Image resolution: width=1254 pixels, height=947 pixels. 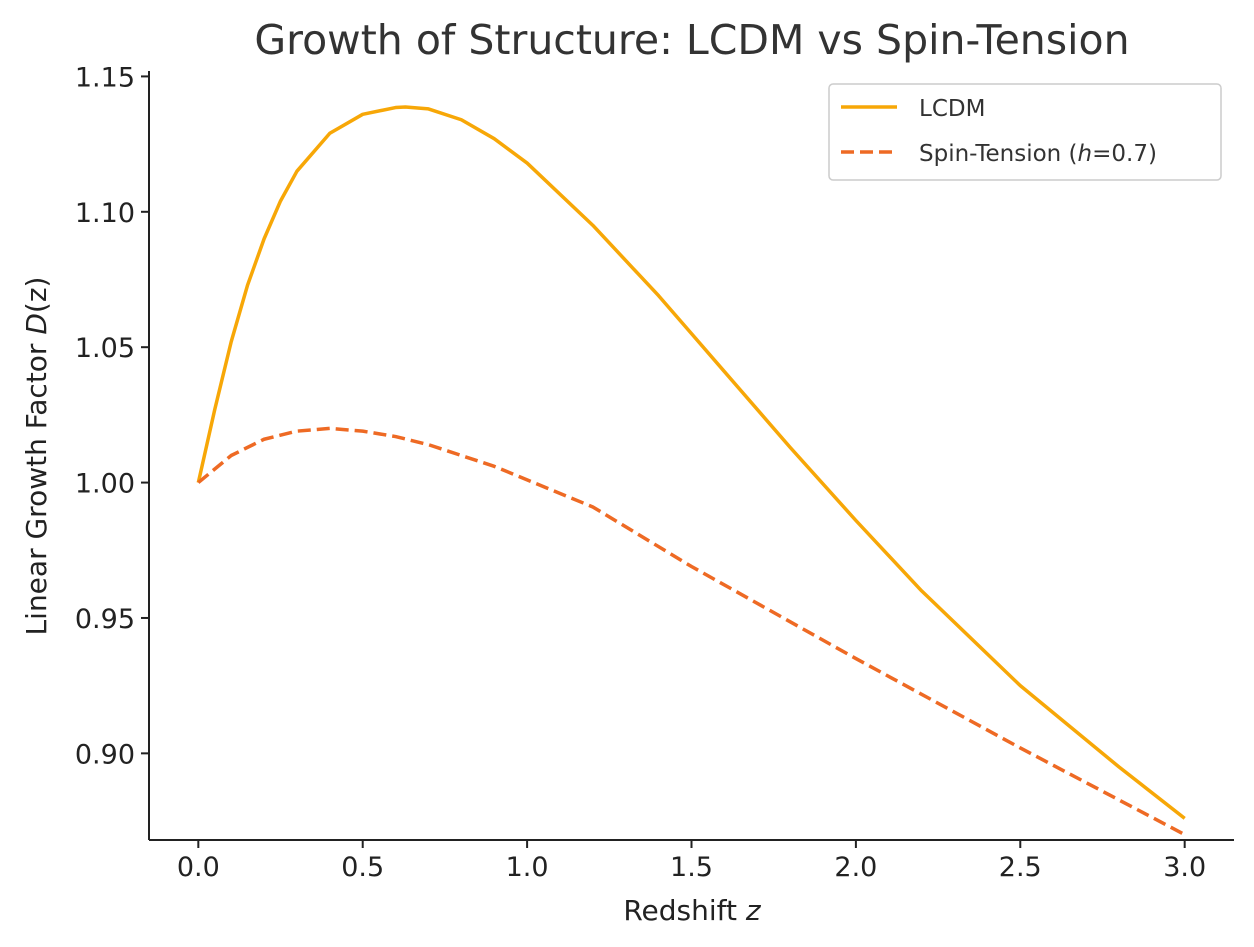 What do you see at coordinates (1184, 867) in the screenshot?
I see `x-tick-label: 3.0` at bounding box center [1184, 867].